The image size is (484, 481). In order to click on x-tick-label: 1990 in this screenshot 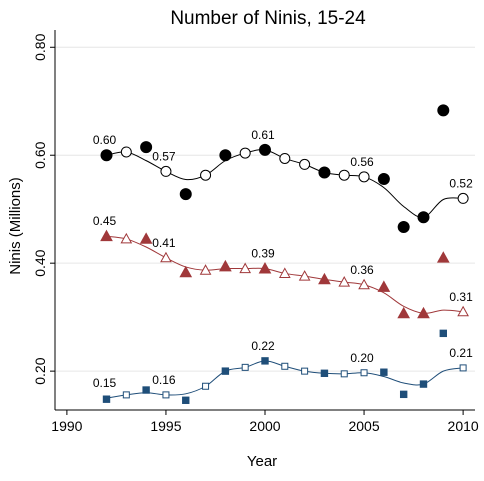, I will do `click(66, 426)`.